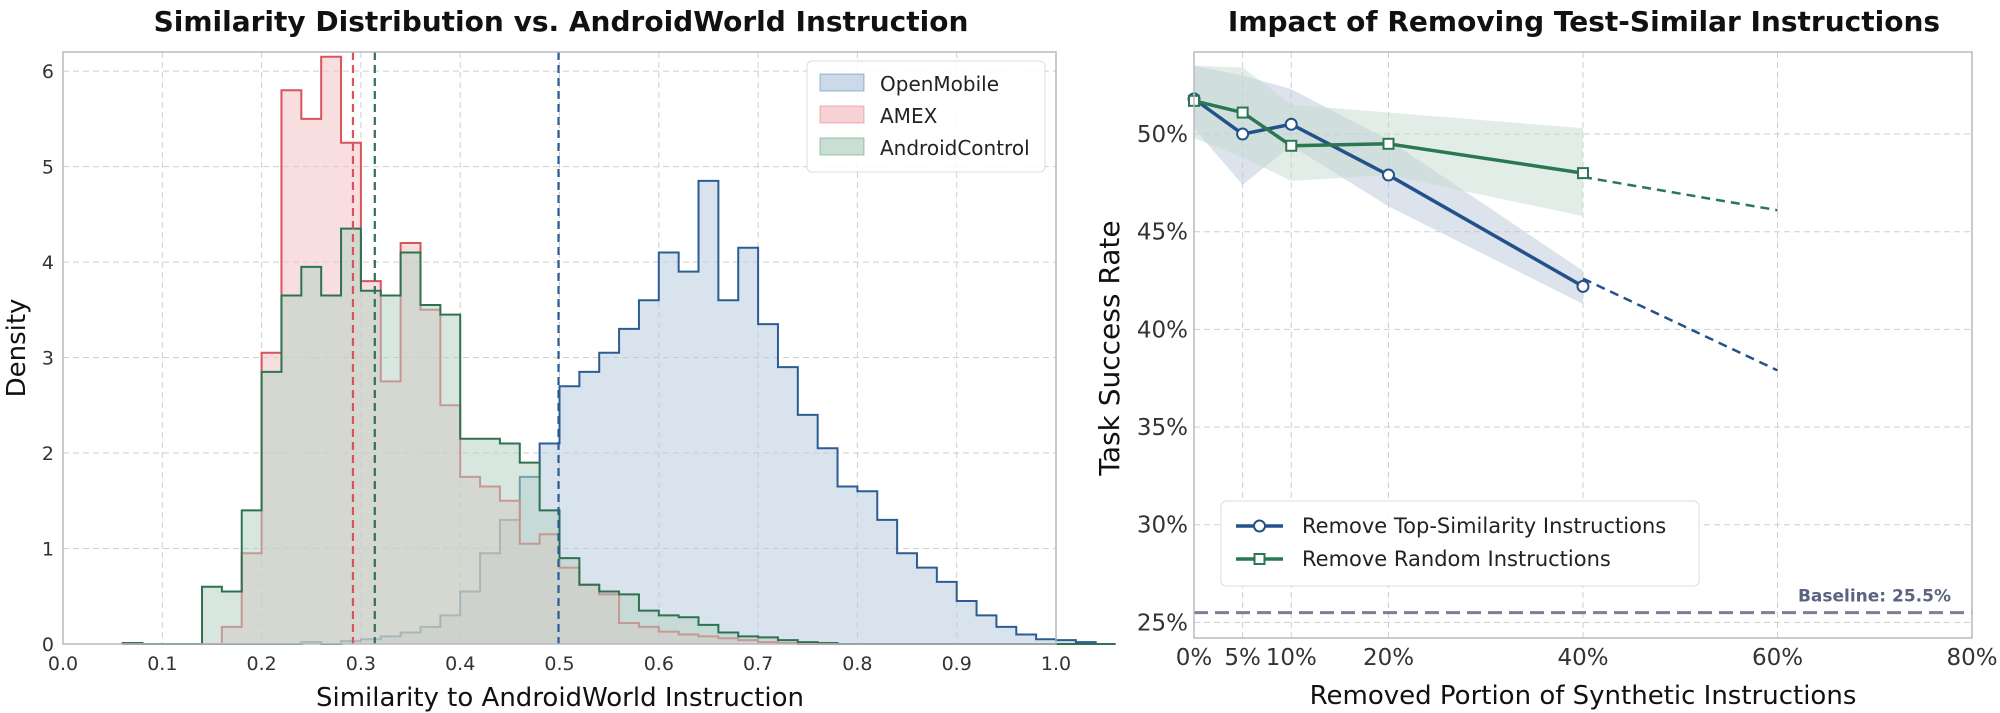  I want to click on histogram-legend: OpenMobile AMEX AndroidControl, so click(926, 116).